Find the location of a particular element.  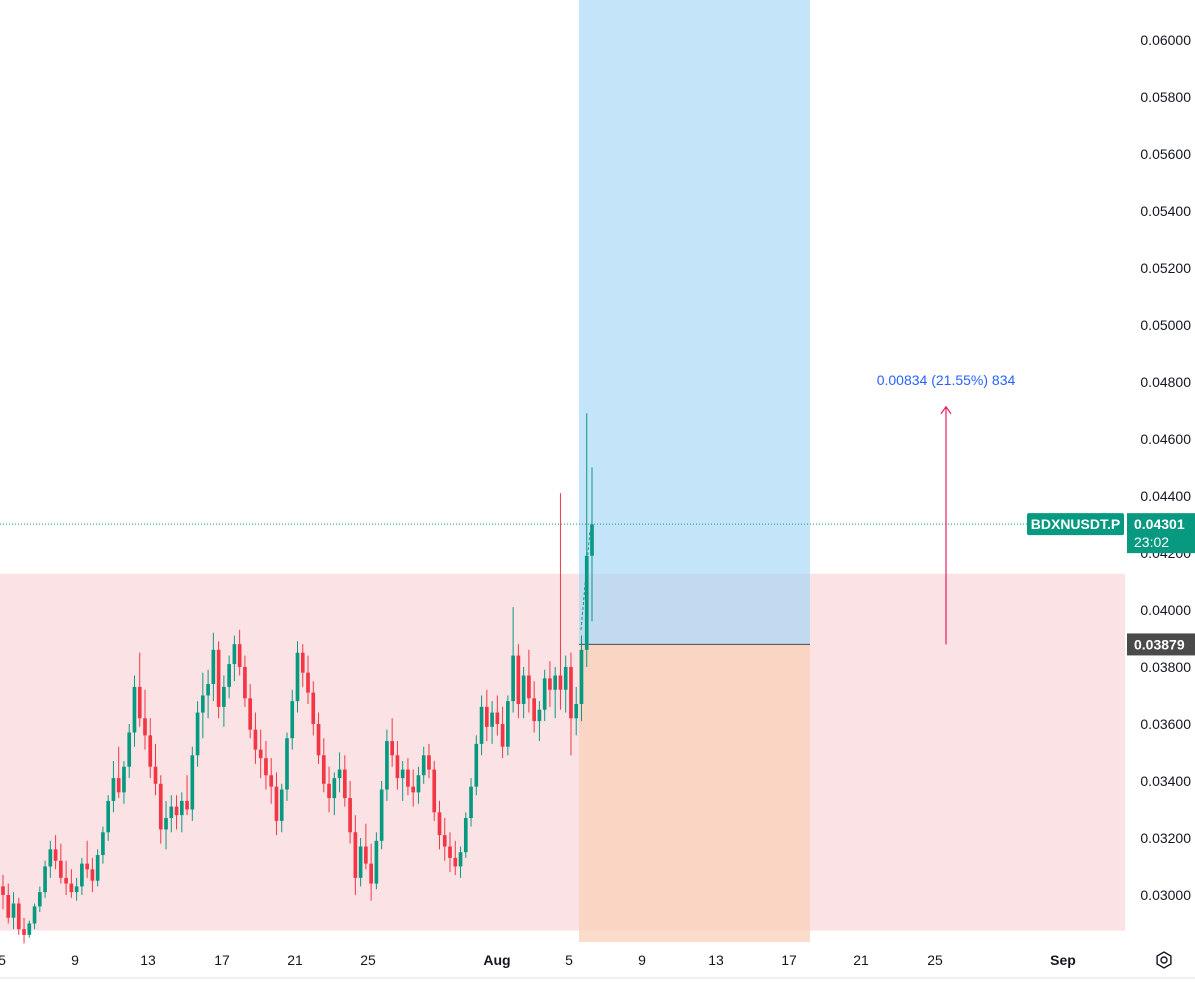

time-tick-label: 17 is located at coordinates (222, 960).